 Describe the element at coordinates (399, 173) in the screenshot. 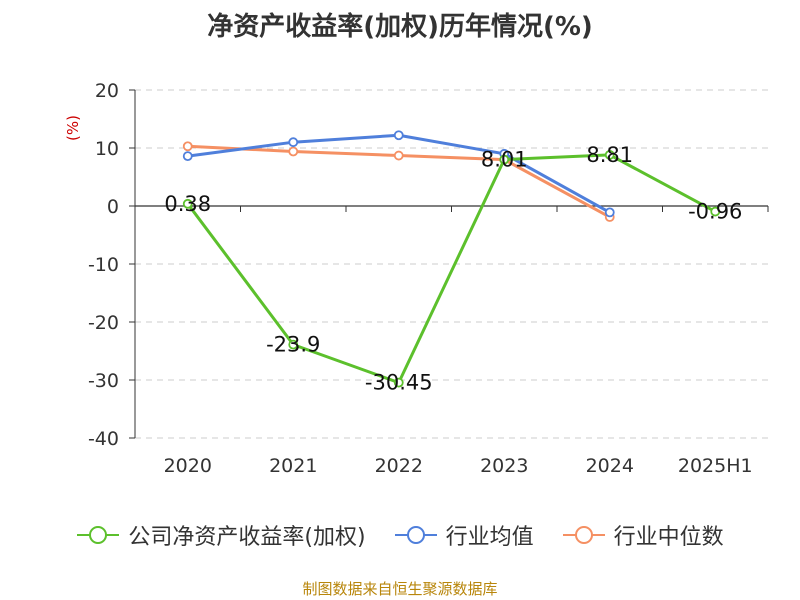

I see `series-line` at that location.